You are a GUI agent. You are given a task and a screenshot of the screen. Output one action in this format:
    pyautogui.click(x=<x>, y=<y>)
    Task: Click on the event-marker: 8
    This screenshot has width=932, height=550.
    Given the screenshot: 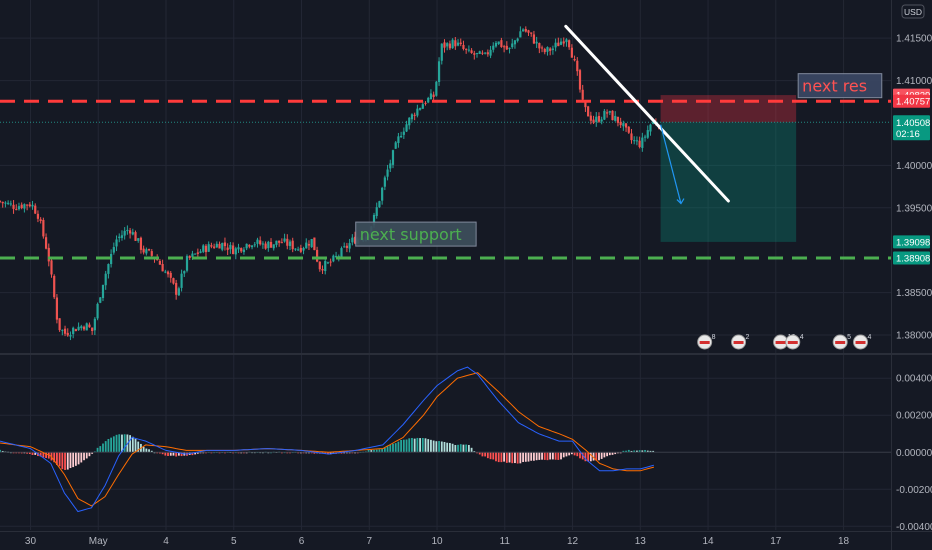 What is the action you would take?
    pyautogui.click(x=706, y=342)
    